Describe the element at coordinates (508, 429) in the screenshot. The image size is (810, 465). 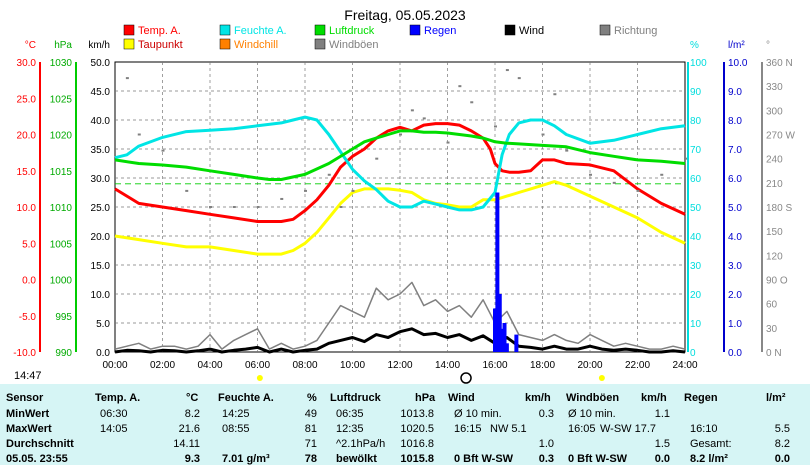
I see `table-cell-wind-d: NW 5.1` at that location.